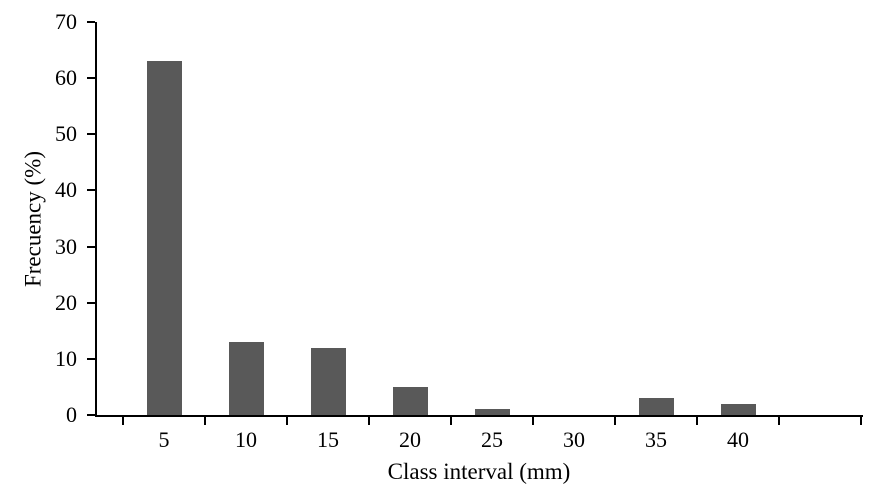 The height and width of the screenshot is (501, 895). I want to click on y-tick-label: 0, so click(71, 414).